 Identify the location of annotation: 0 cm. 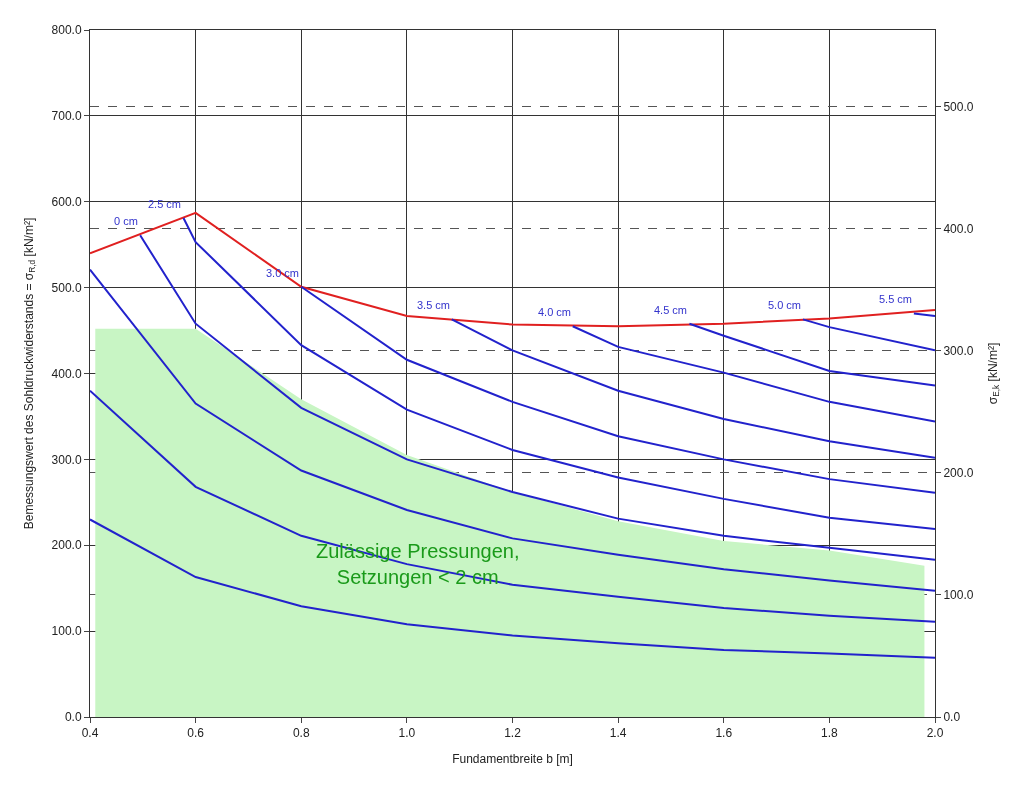
(126, 221).